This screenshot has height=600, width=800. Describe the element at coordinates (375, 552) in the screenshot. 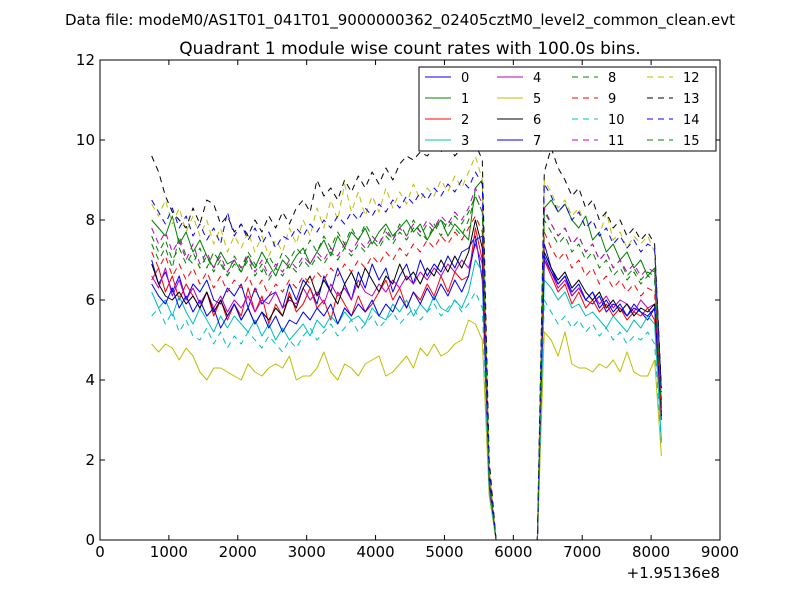

I see `x-tick-label: 4000` at that location.